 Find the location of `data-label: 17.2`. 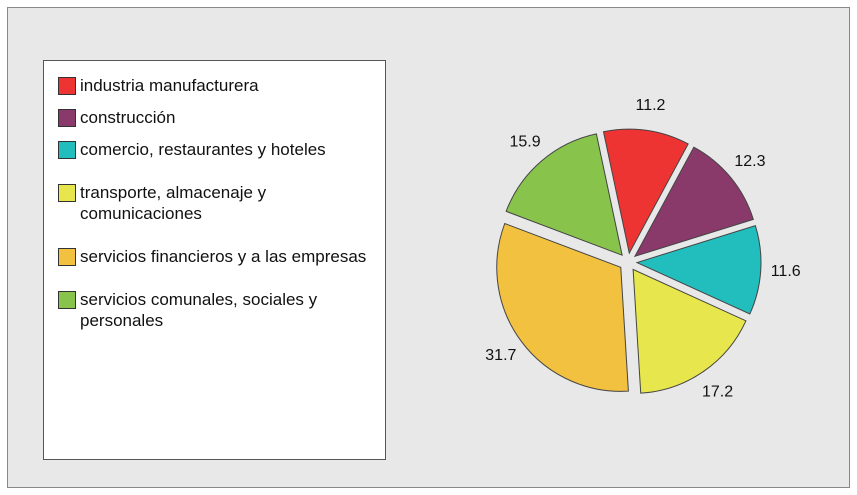

data-label: 17.2 is located at coordinates (717, 391).